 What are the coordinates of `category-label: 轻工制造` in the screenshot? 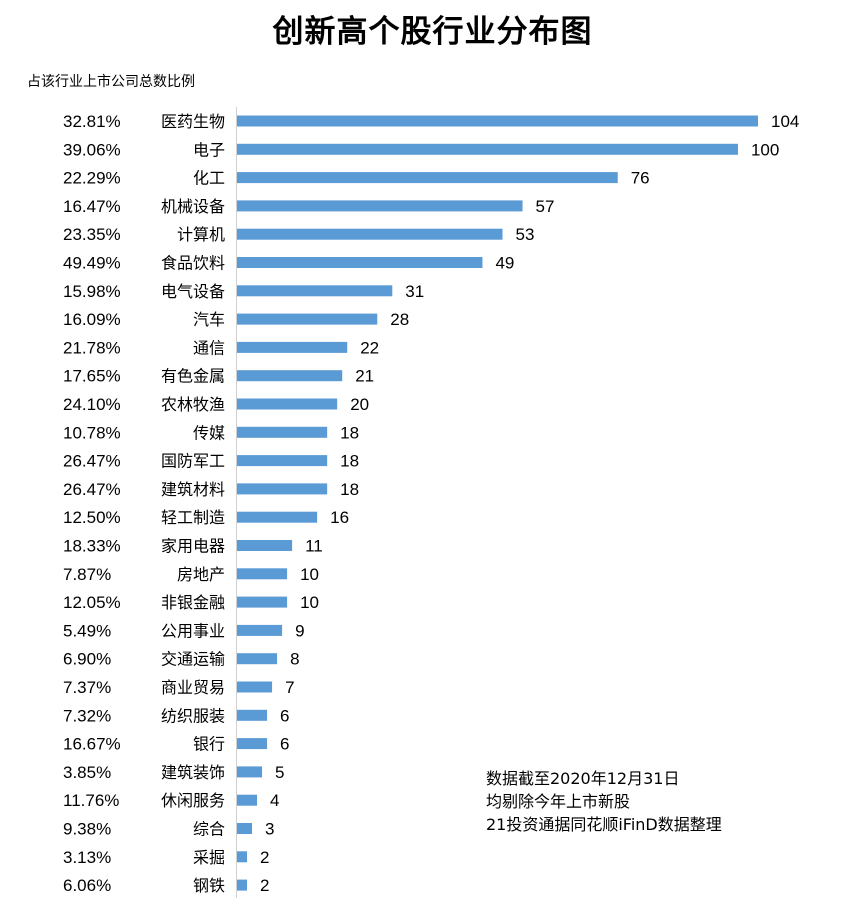 It's located at (193, 517).